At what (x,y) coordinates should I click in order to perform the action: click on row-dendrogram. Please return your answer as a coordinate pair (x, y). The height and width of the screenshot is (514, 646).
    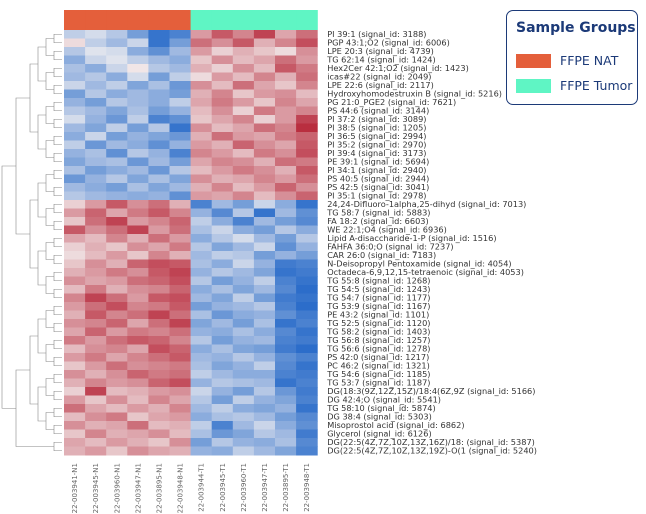
    Looking at the image, I should click on (31, 242).